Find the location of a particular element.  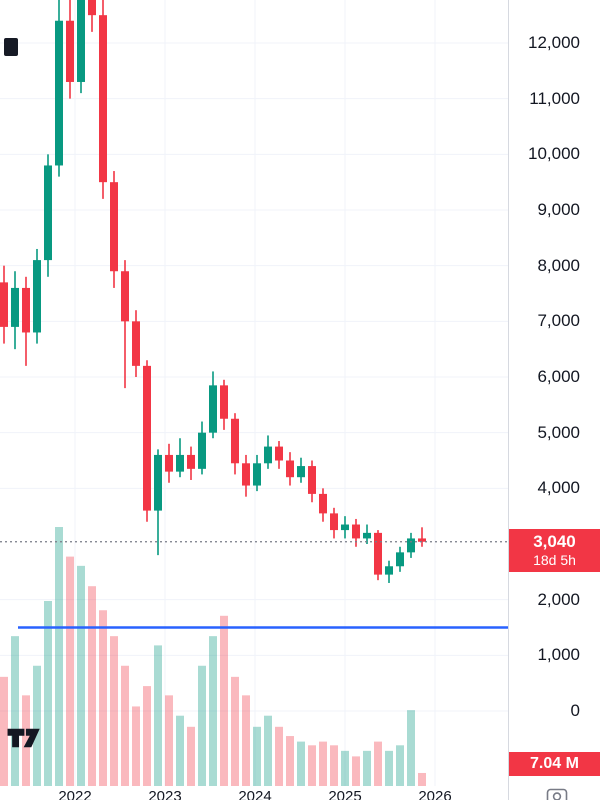

tradingview-logo-icon is located at coordinates (23, 738).